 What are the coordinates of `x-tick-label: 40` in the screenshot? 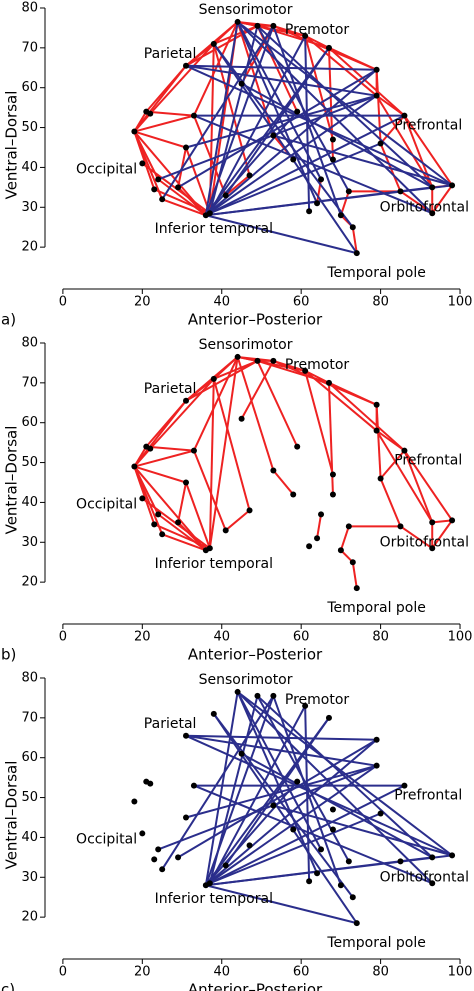 It's located at (221, 972).